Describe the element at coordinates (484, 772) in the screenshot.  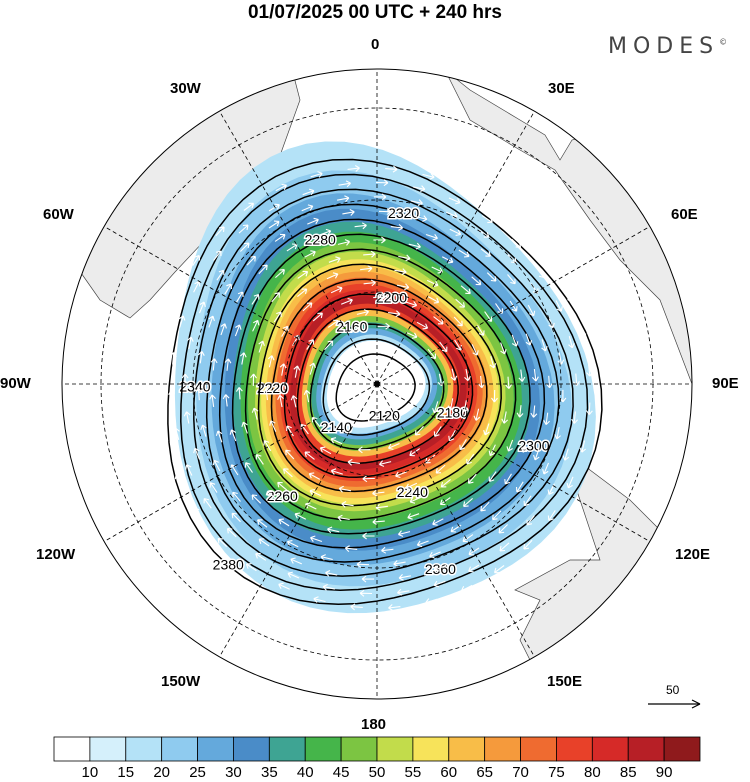
I see `colorbar-label: 65` at that location.